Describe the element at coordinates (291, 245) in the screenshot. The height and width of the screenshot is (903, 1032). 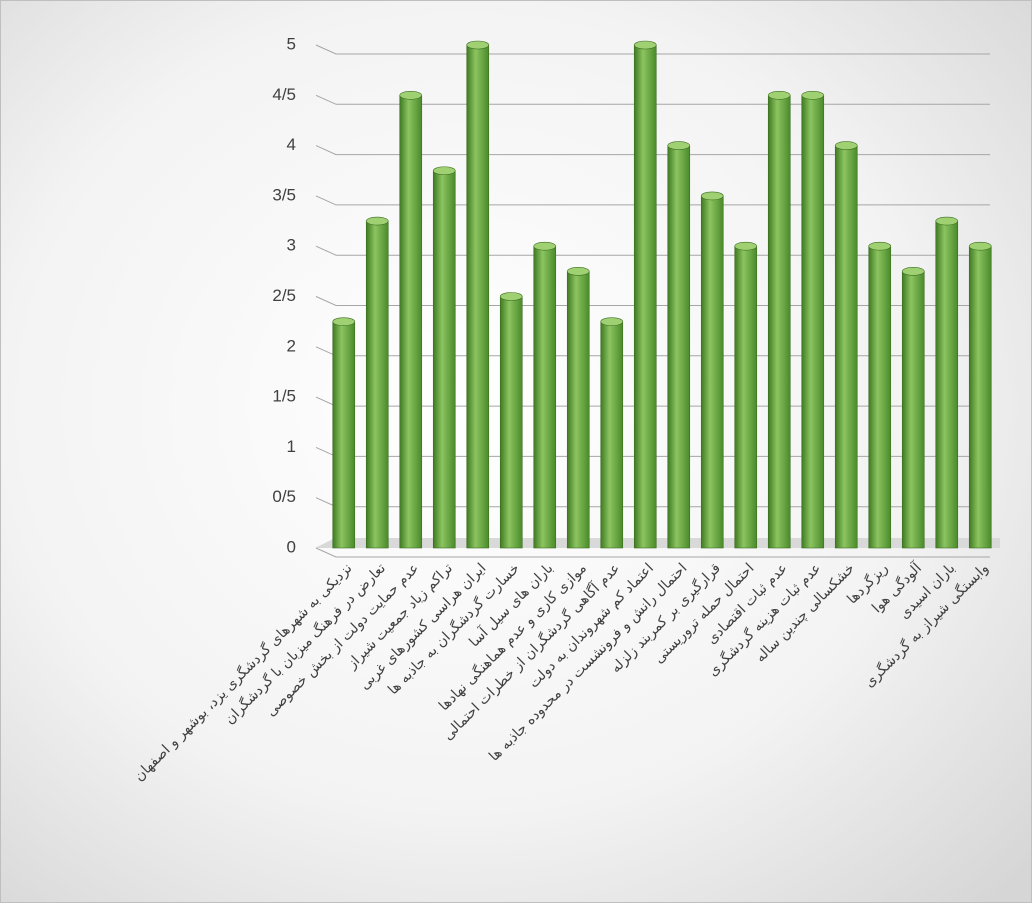
I see `y-tick-label: 3` at that location.